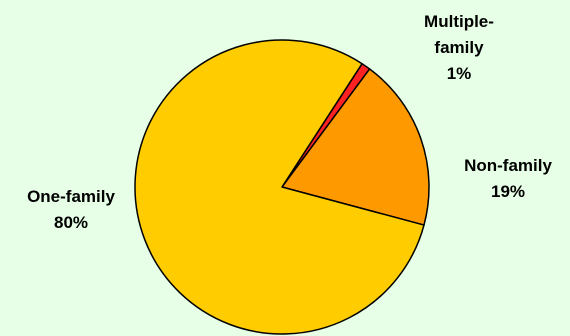 This screenshot has height=336, width=570. What do you see at coordinates (71, 196) in the screenshot?
I see `label-one-family-name: One-family` at bounding box center [71, 196].